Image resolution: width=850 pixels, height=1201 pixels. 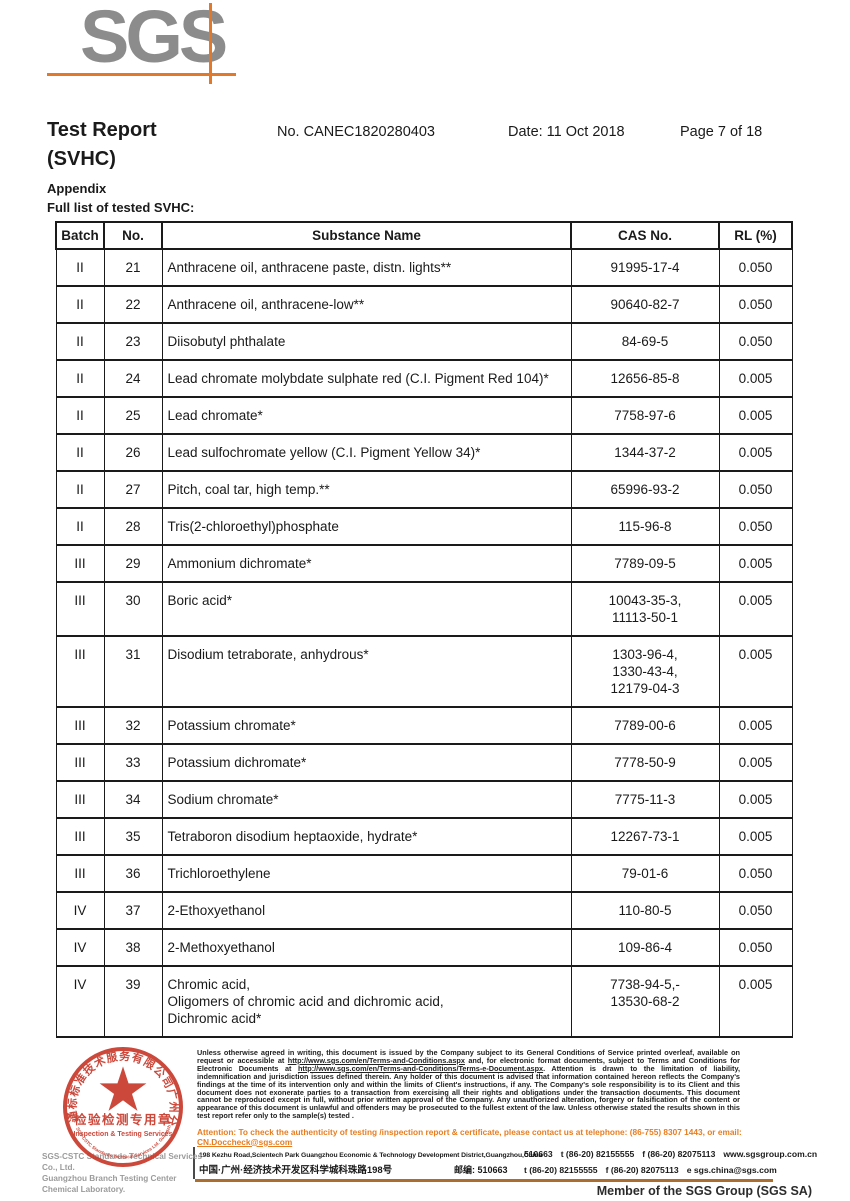 What do you see at coordinates (133, 799) in the screenshot?
I see `cell-no: 34` at bounding box center [133, 799].